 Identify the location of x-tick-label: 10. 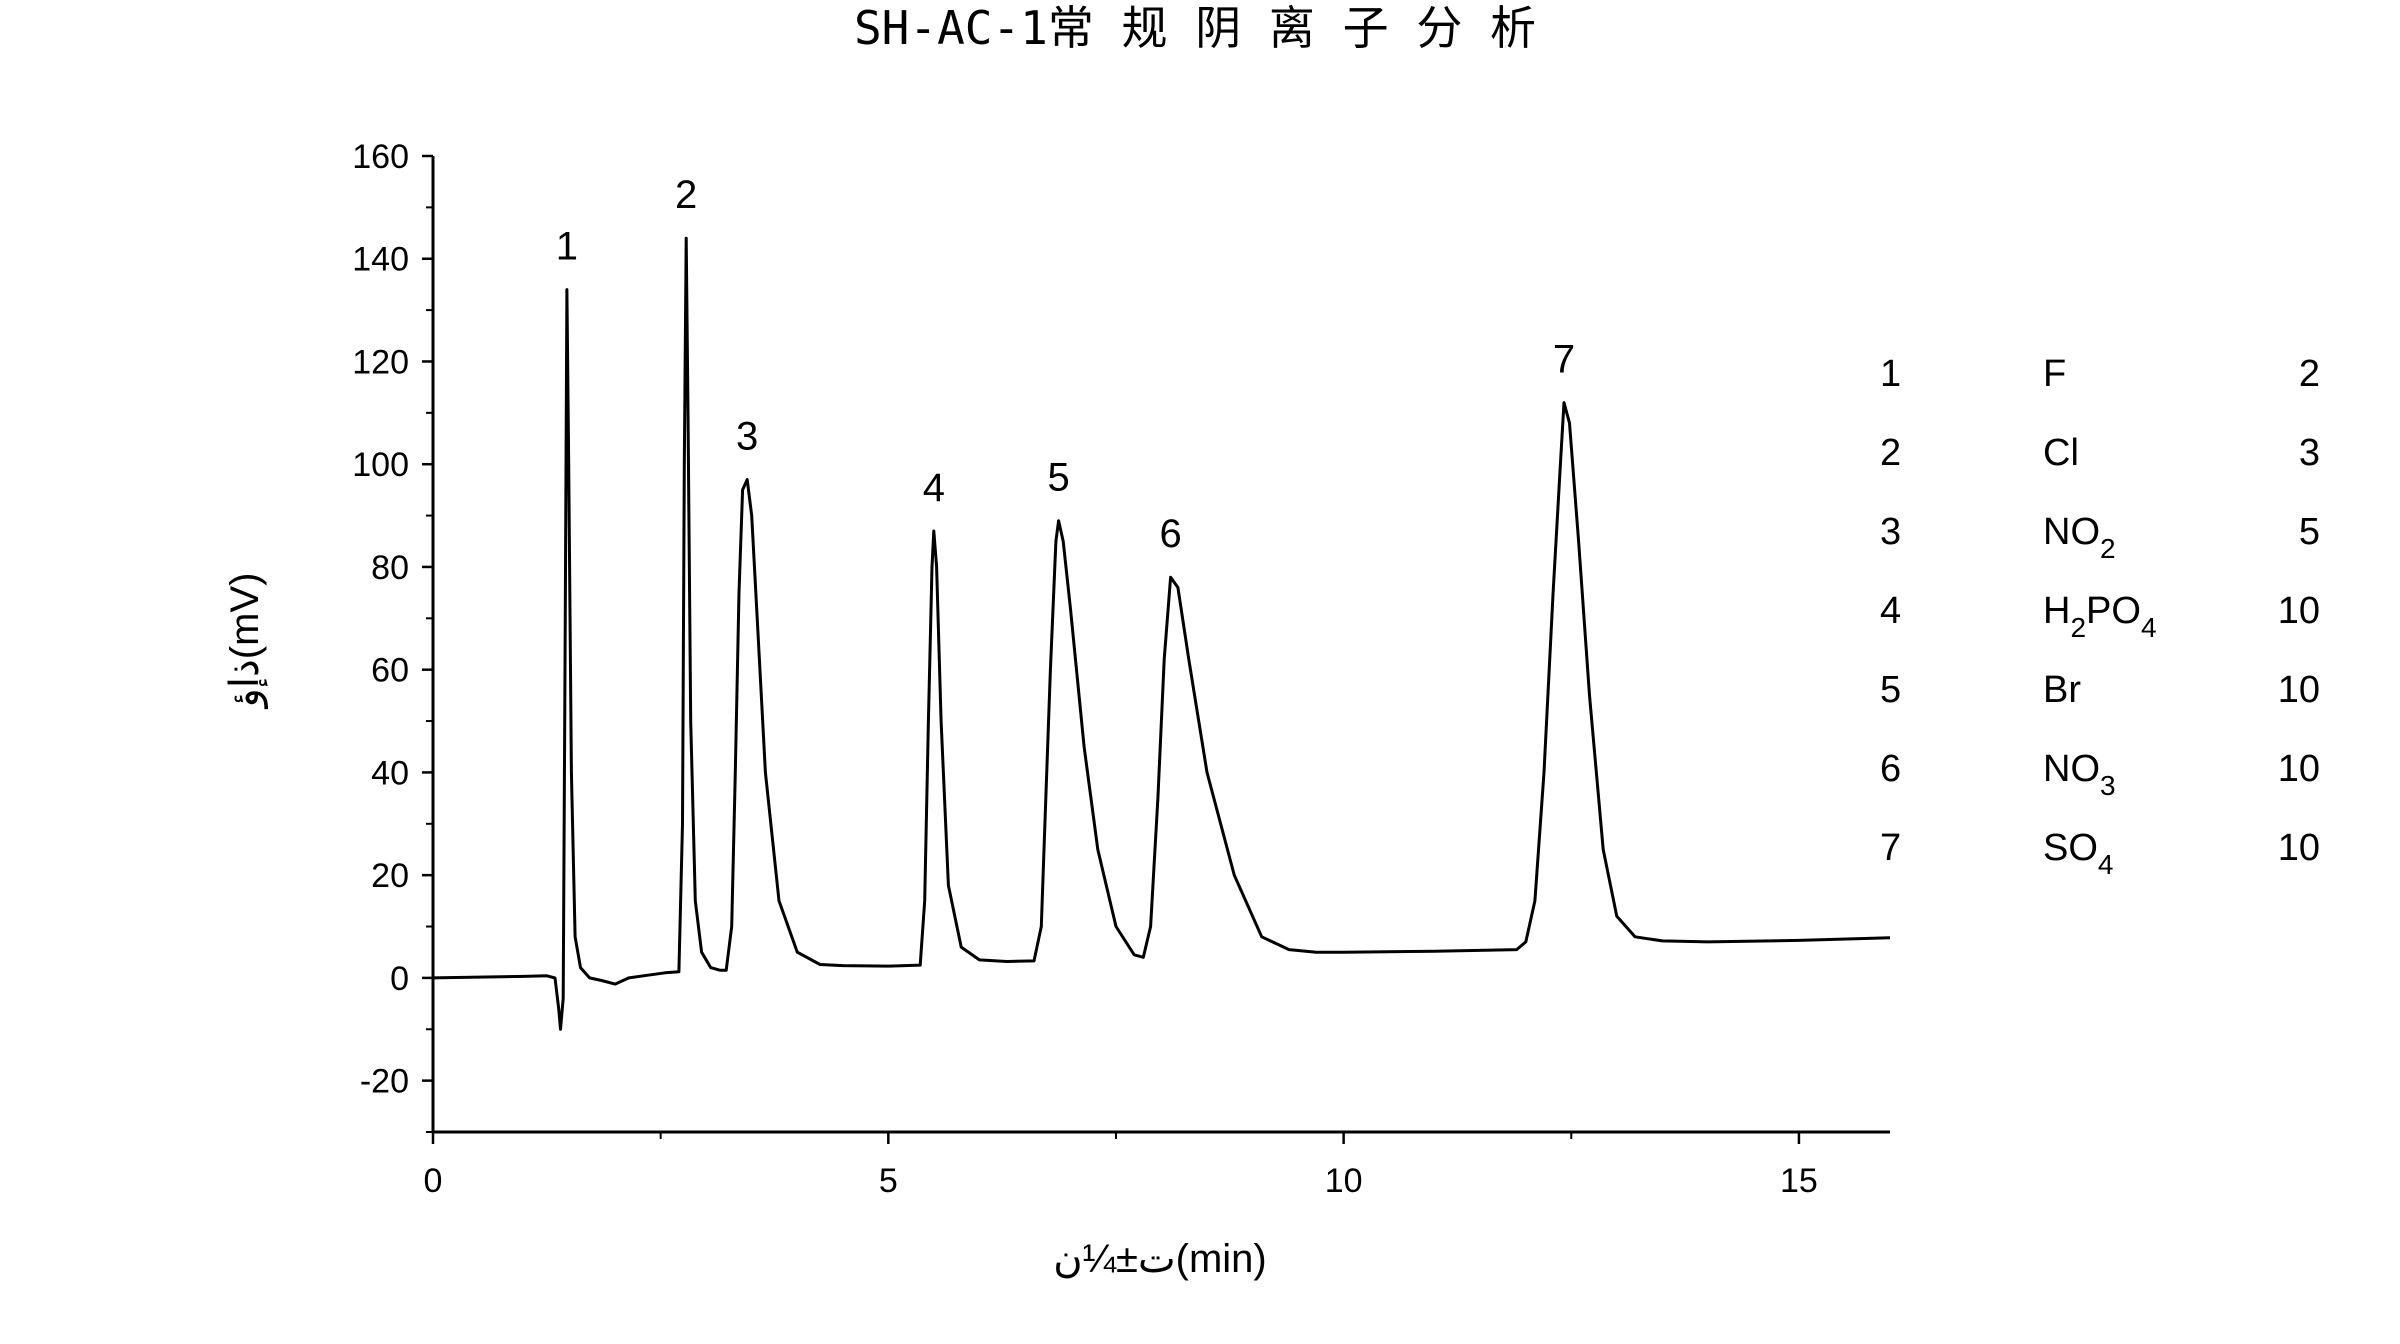
(1344, 1181).